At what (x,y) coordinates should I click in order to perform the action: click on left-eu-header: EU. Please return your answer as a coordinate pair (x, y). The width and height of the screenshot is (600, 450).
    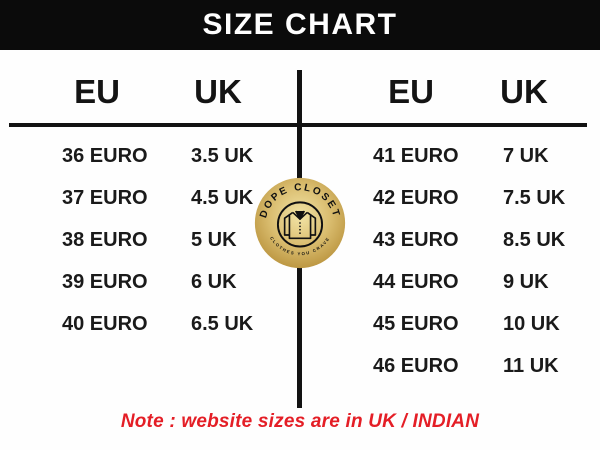
    Looking at the image, I should click on (97, 91).